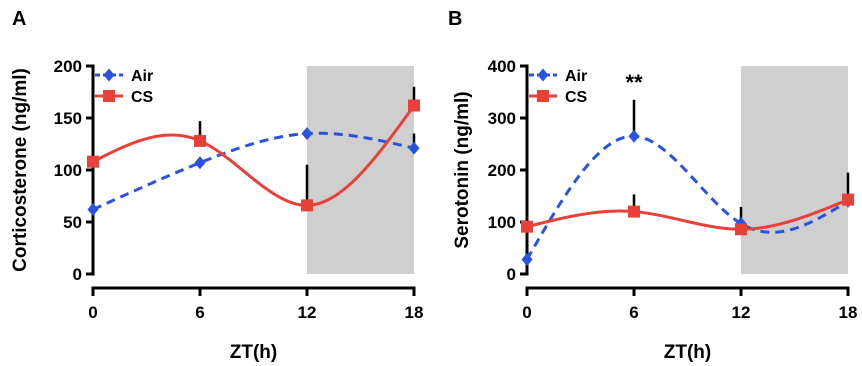  Describe the element at coordinates (109, 96) in the screenshot. I see `panel-a-cs-legend-marker` at that location.